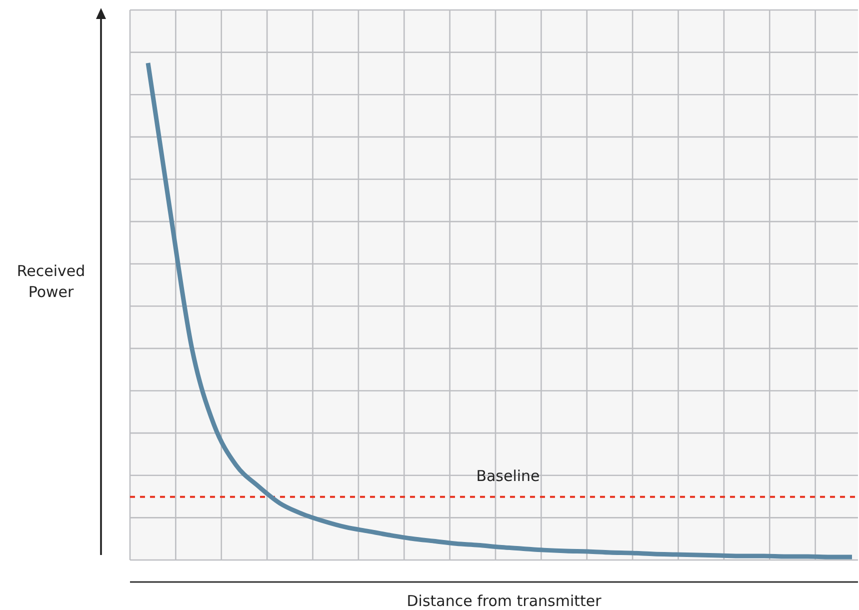 The width and height of the screenshot is (859, 610). What do you see at coordinates (51, 281) in the screenshot?
I see `y-axis-title: Received Power` at bounding box center [51, 281].